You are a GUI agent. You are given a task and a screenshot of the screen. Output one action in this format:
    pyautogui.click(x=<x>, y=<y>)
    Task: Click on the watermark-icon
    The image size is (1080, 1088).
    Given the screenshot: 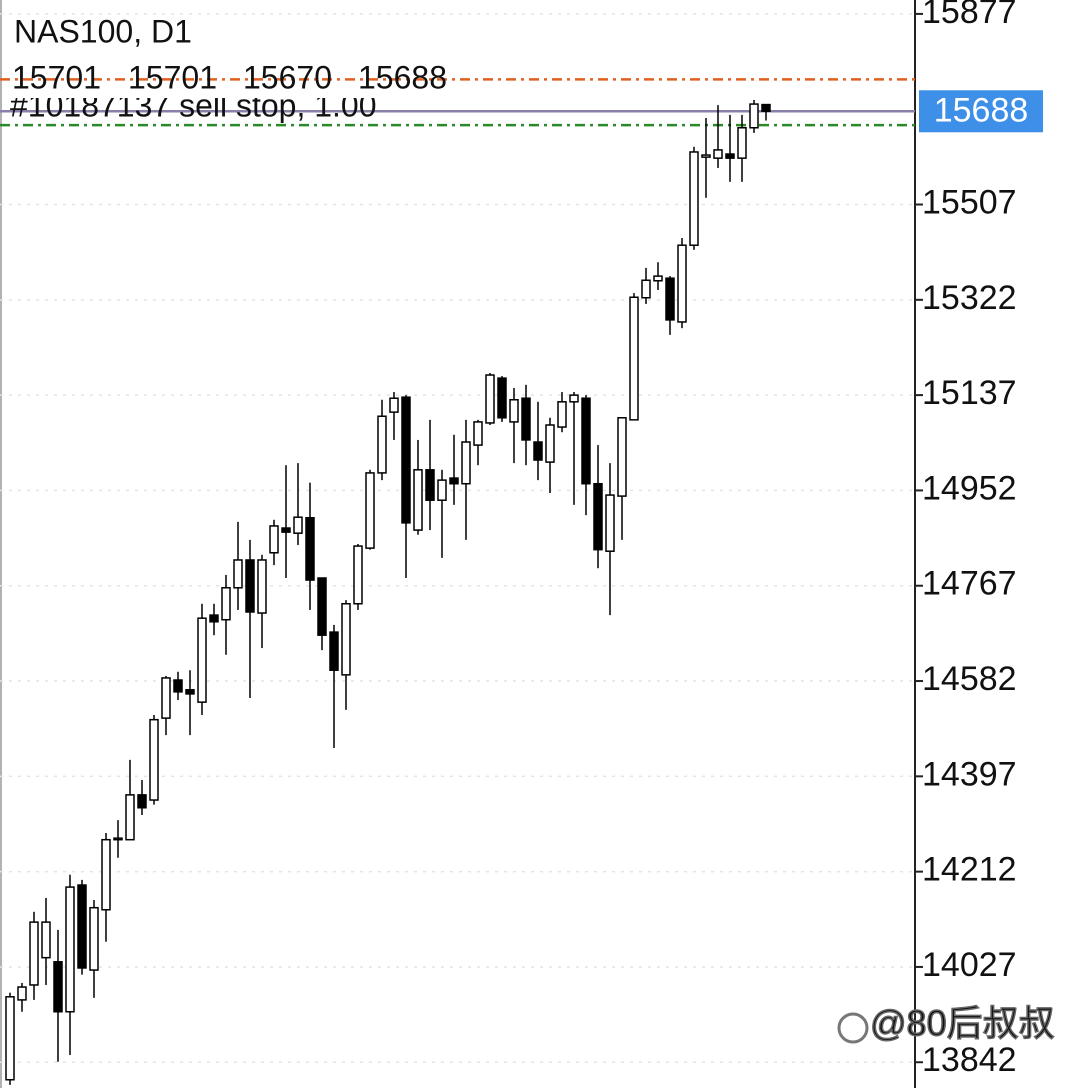 What is the action you would take?
    pyautogui.click(x=853, y=1028)
    